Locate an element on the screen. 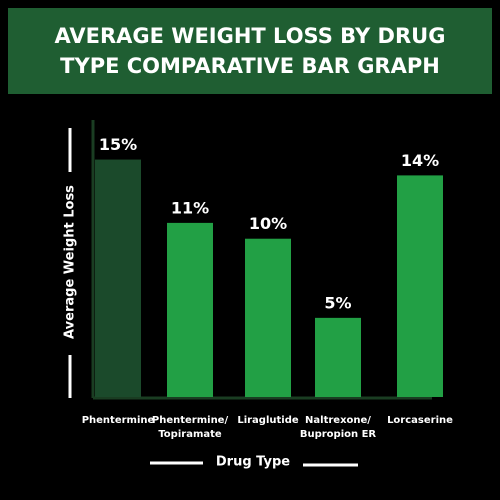  value-label: 5% is located at coordinates (337, 302).